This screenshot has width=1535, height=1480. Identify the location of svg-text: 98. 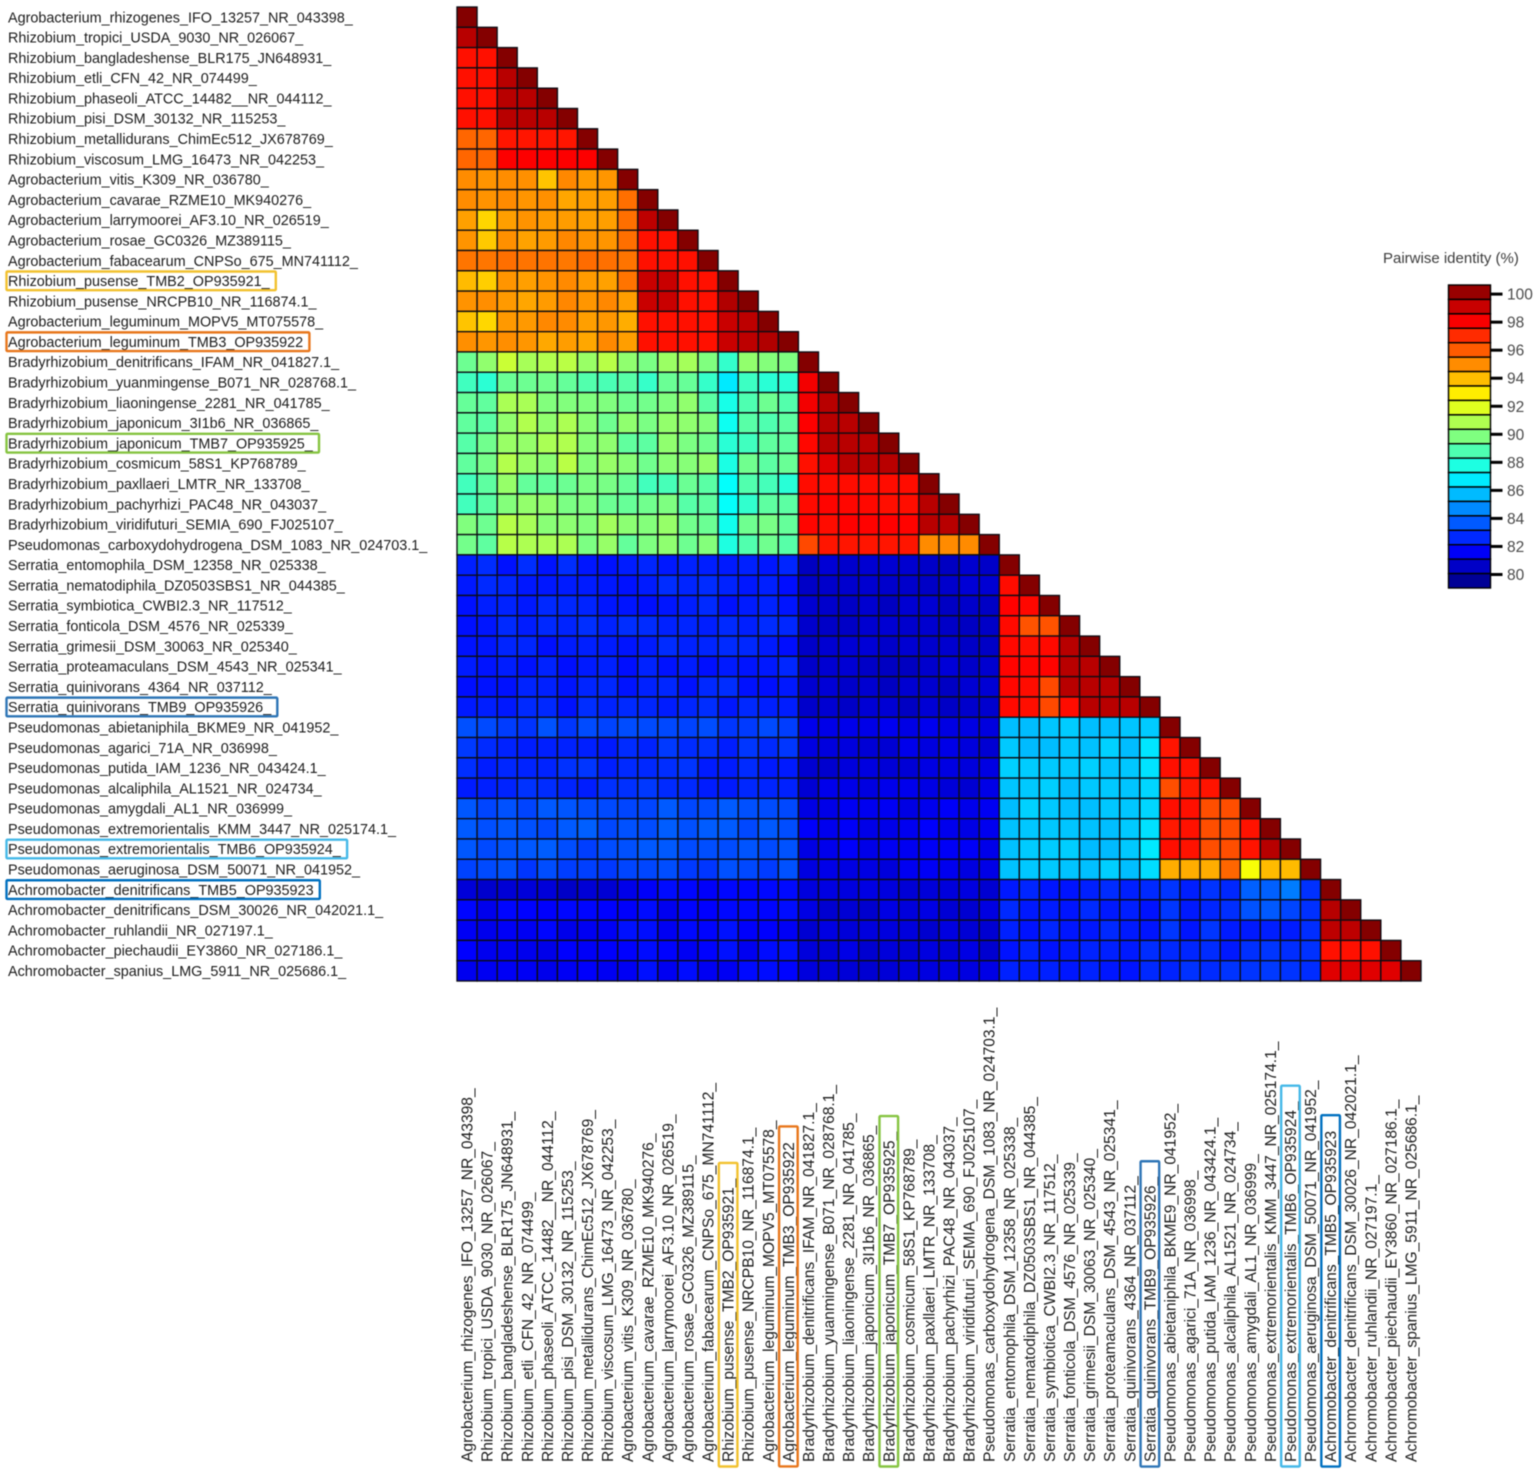
(1515, 323).